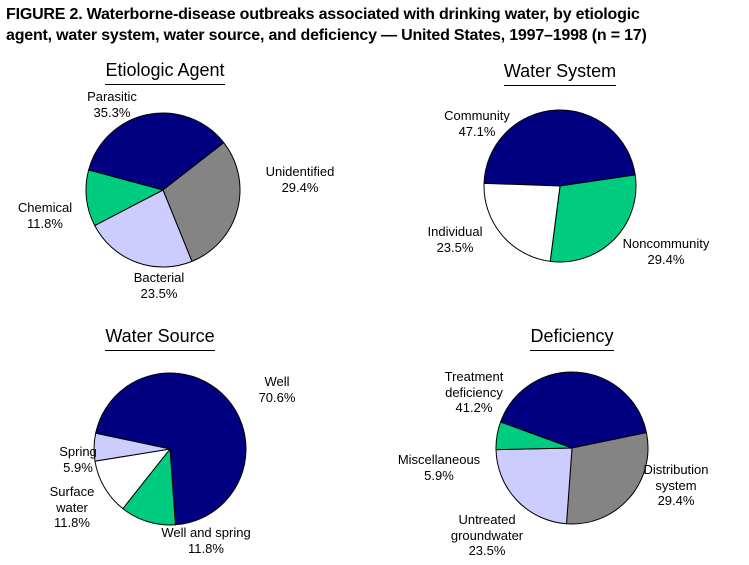 The width and height of the screenshot is (749, 565). I want to click on pie-slice-bacterial, so click(143, 228).